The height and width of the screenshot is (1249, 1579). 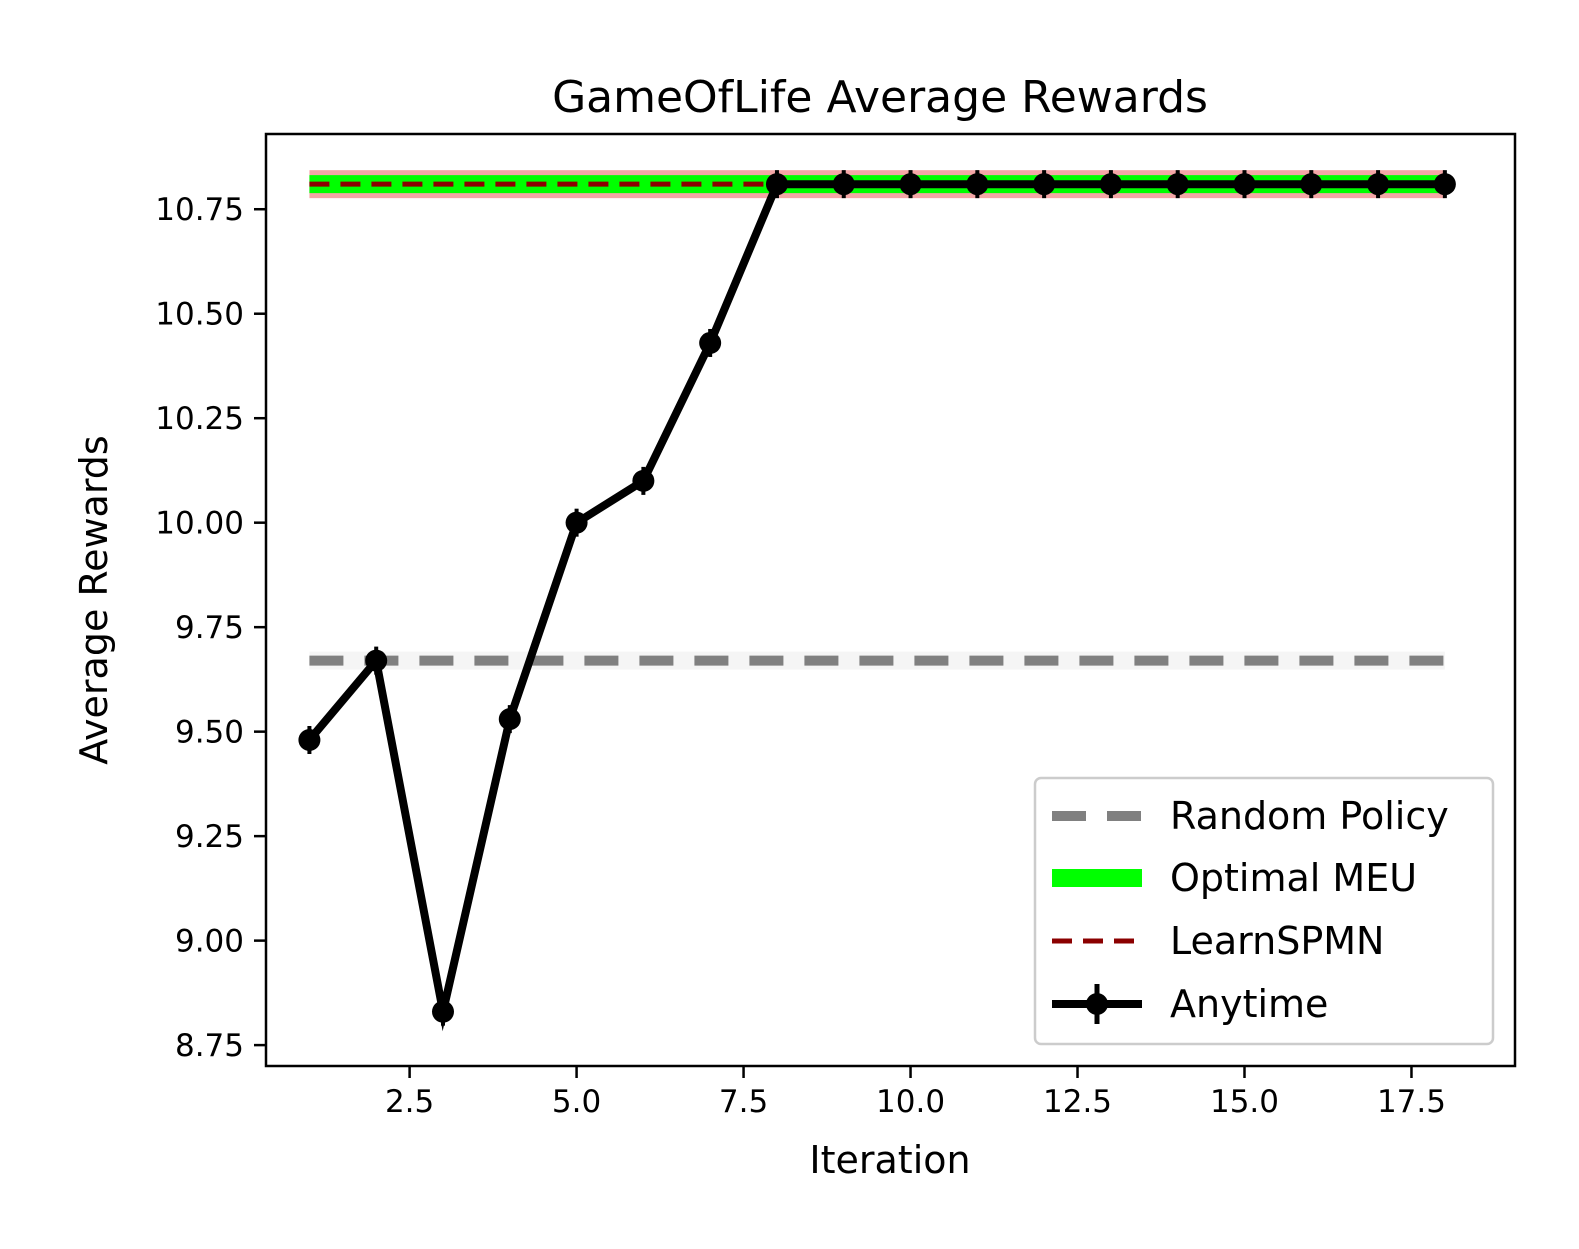 What do you see at coordinates (209, 942) in the screenshot?
I see `y-tick-label: 9.00` at bounding box center [209, 942].